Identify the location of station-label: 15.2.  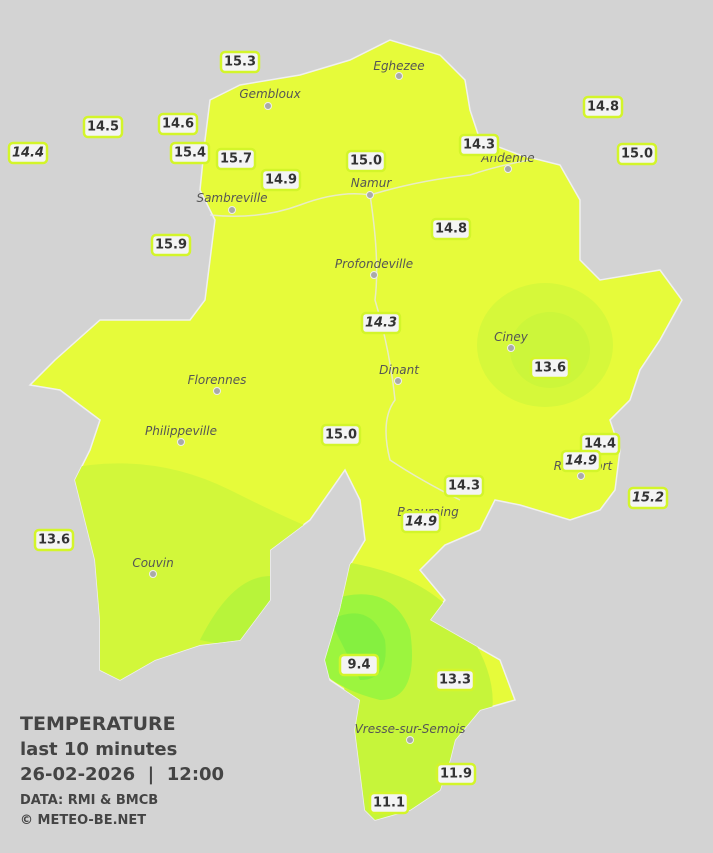
(648, 498).